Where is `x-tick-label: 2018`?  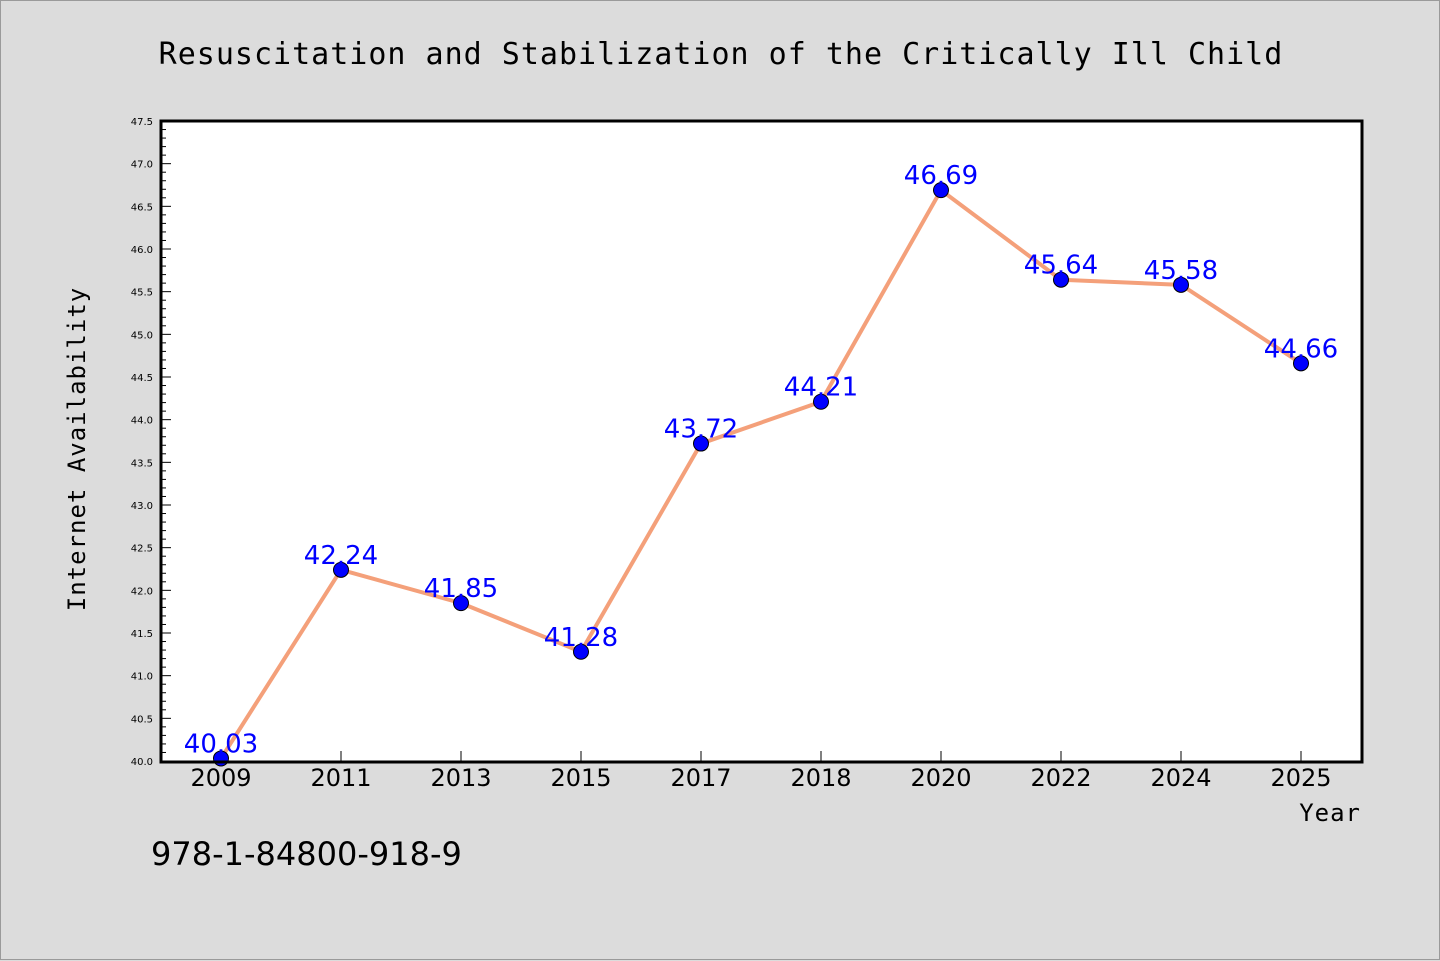
x-tick-label: 2018 is located at coordinates (820, 778).